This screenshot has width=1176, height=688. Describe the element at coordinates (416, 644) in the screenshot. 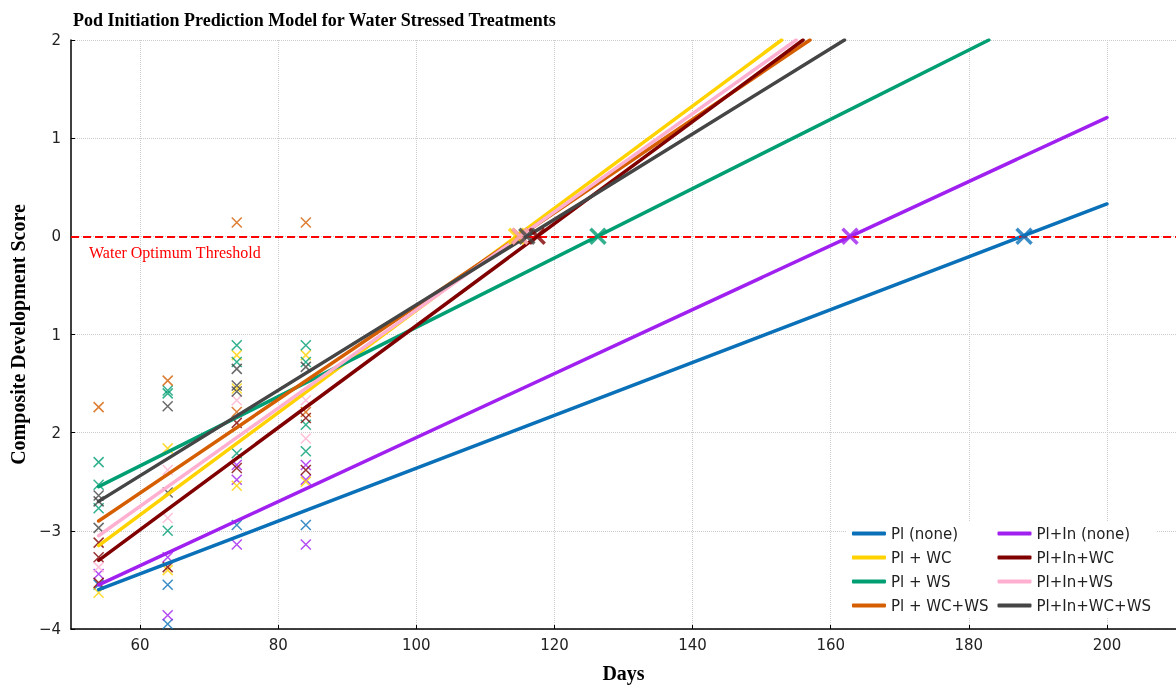

I see `x-tick-label: 100` at that location.